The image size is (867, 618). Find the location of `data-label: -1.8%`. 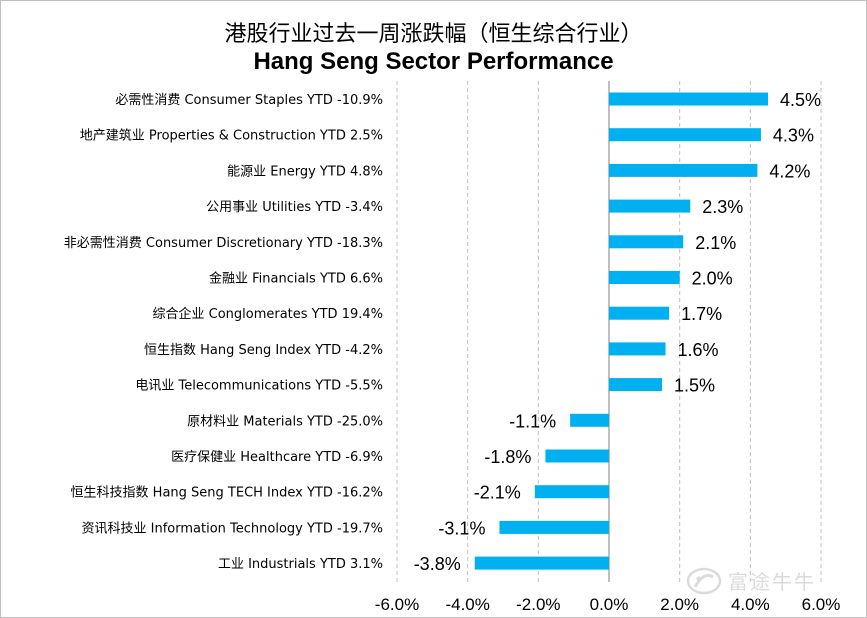

data-label: -1.8% is located at coordinates (507, 457).